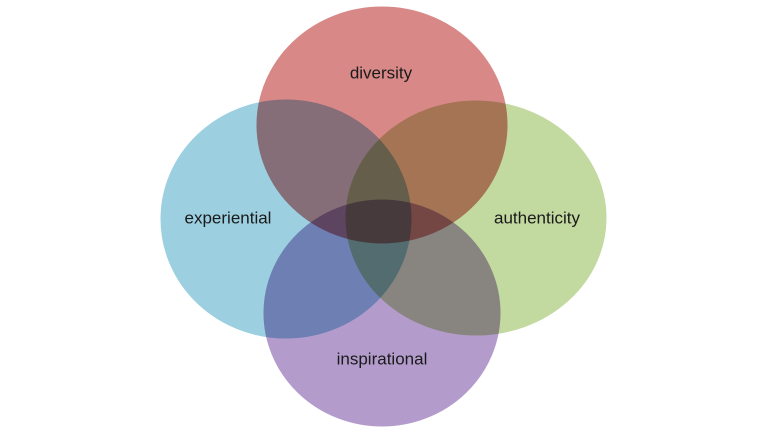 Image resolution: width=768 pixels, height=429 pixels. I want to click on authenticity-label: authenticity, so click(537, 217).